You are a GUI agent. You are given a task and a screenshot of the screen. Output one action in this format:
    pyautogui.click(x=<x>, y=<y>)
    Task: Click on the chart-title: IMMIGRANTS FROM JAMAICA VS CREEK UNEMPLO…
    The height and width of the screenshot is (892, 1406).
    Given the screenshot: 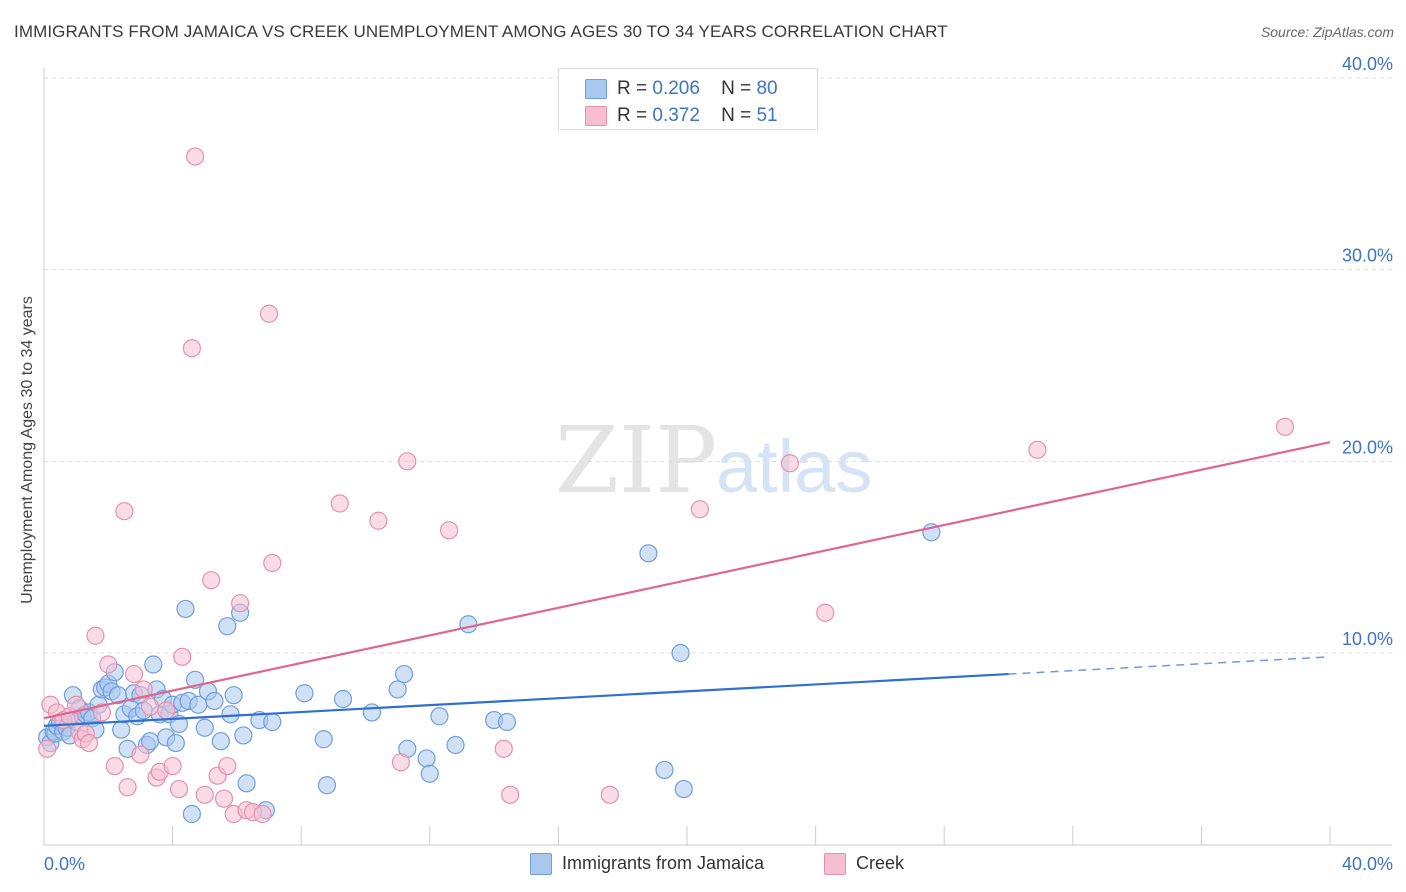 What is the action you would take?
    pyautogui.click(x=481, y=31)
    